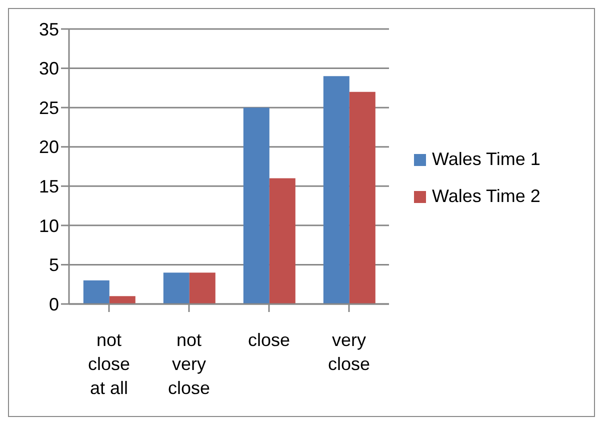 Image resolution: width=601 pixels, height=423 pixels. What do you see at coordinates (486, 196) in the screenshot?
I see `legend-label: Wales Time 2` at bounding box center [486, 196].